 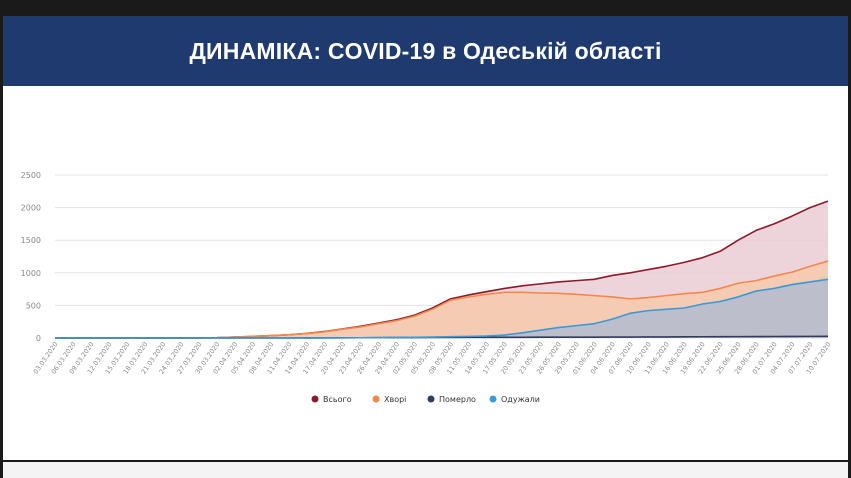 What do you see at coordinates (38, 338) in the screenshot?
I see `y-tick-label: 0` at bounding box center [38, 338].